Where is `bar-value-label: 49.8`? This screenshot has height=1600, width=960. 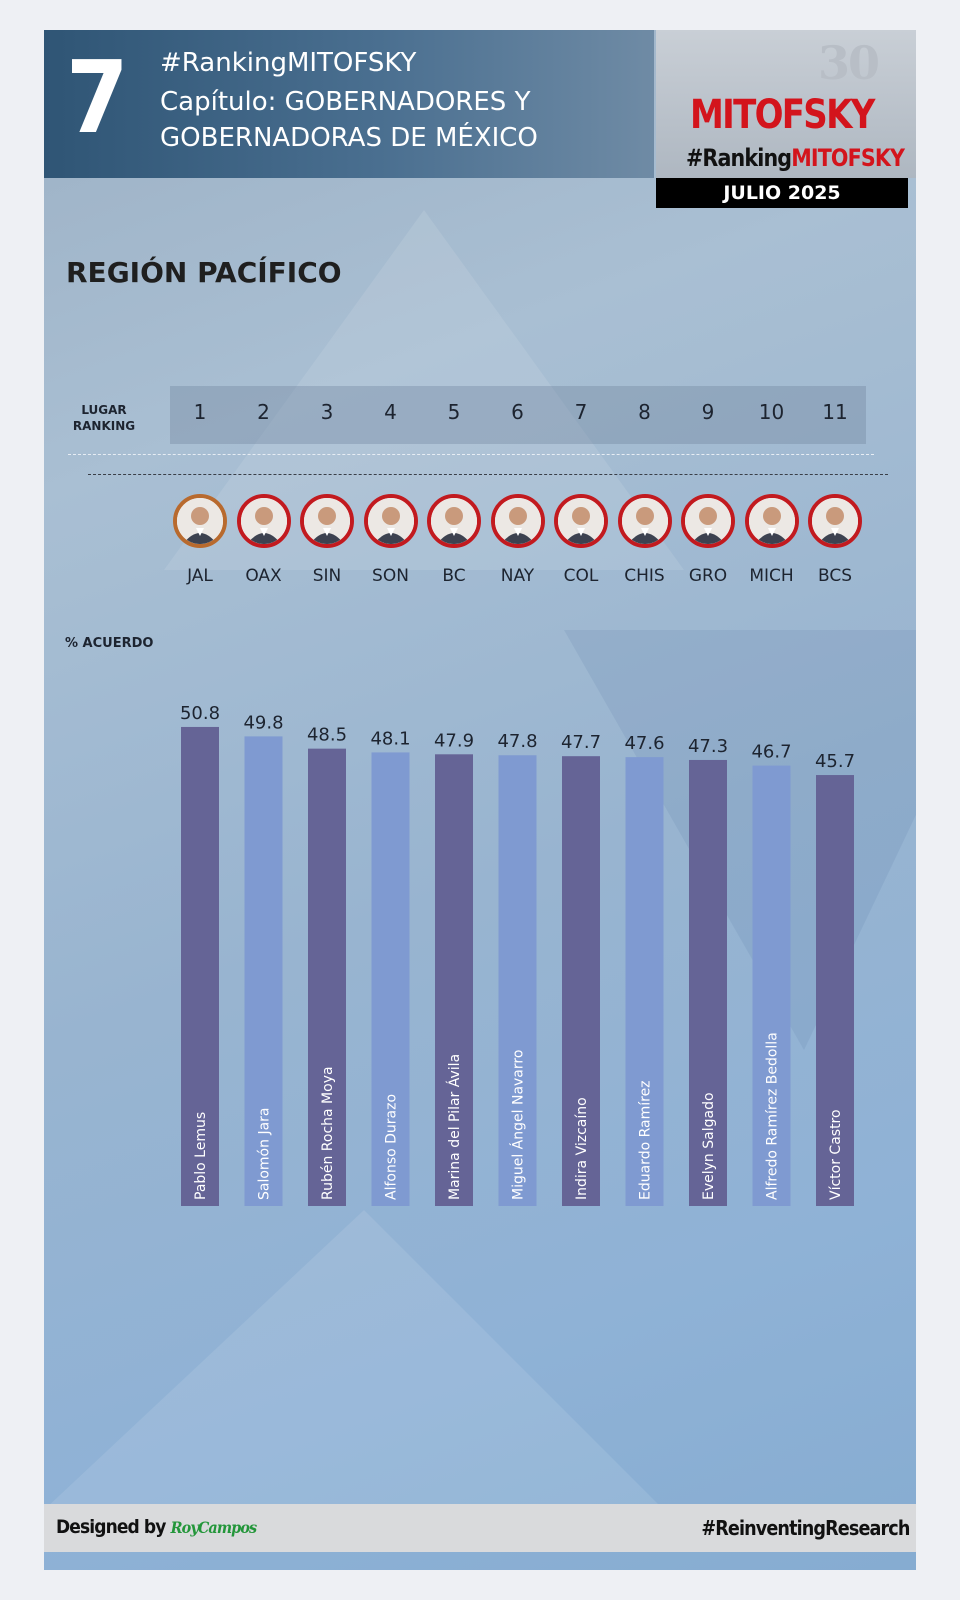
bar-value-label: 49.8 is located at coordinates (263, 722).